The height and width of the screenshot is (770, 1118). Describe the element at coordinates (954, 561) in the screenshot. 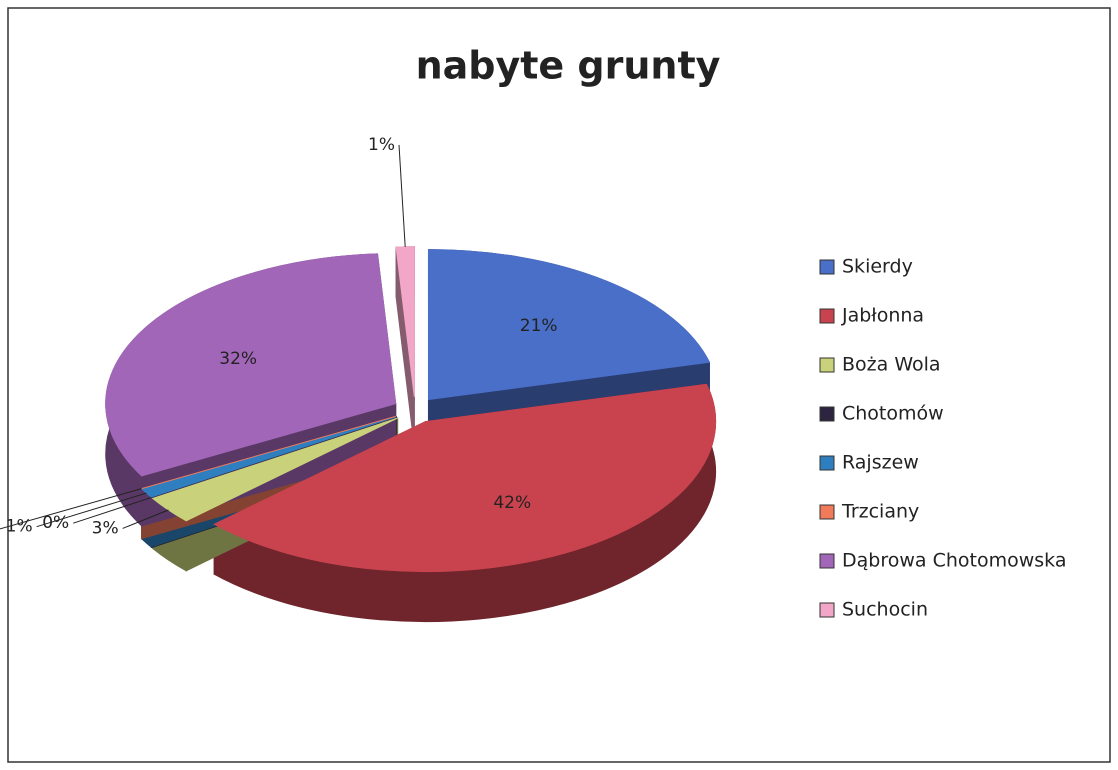

I see `legend-label: Dąbrowa Chotomowska` at that location.